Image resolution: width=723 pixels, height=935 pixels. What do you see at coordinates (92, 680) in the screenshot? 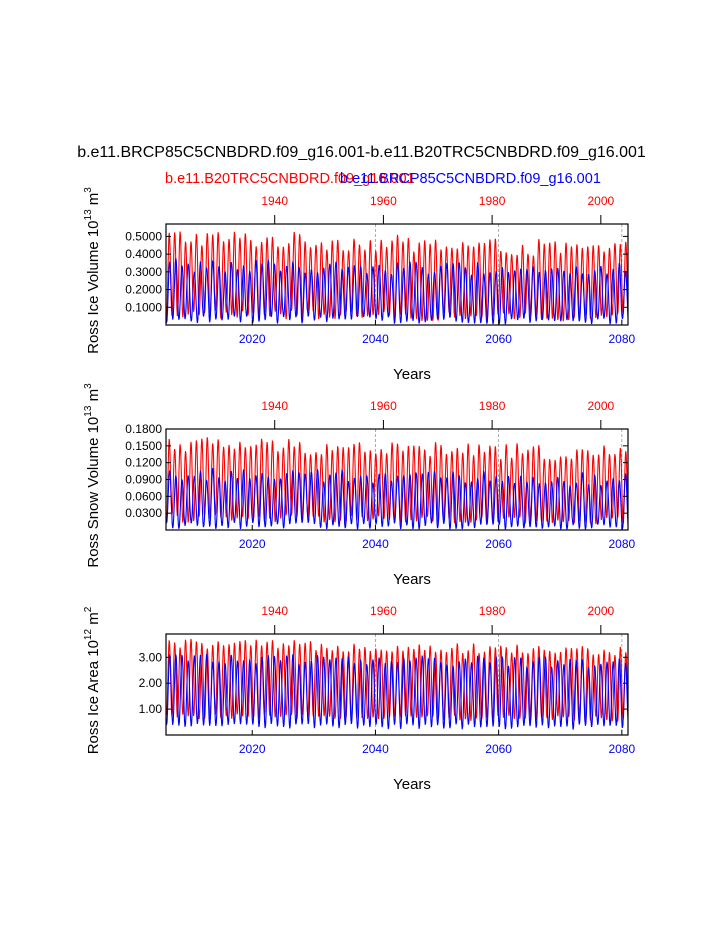
I see `y-axis-label: Ross Ice Area 1012 m2` at bounding box center [92, 680].